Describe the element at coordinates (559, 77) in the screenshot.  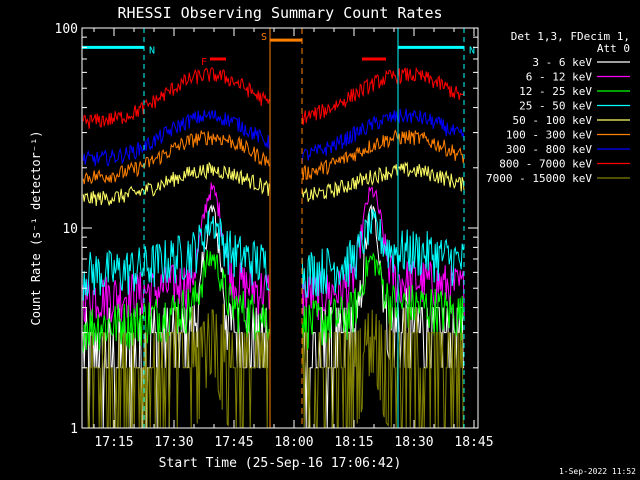
I see `legend-entry-label-2: 6 - 12 keV` at that location.